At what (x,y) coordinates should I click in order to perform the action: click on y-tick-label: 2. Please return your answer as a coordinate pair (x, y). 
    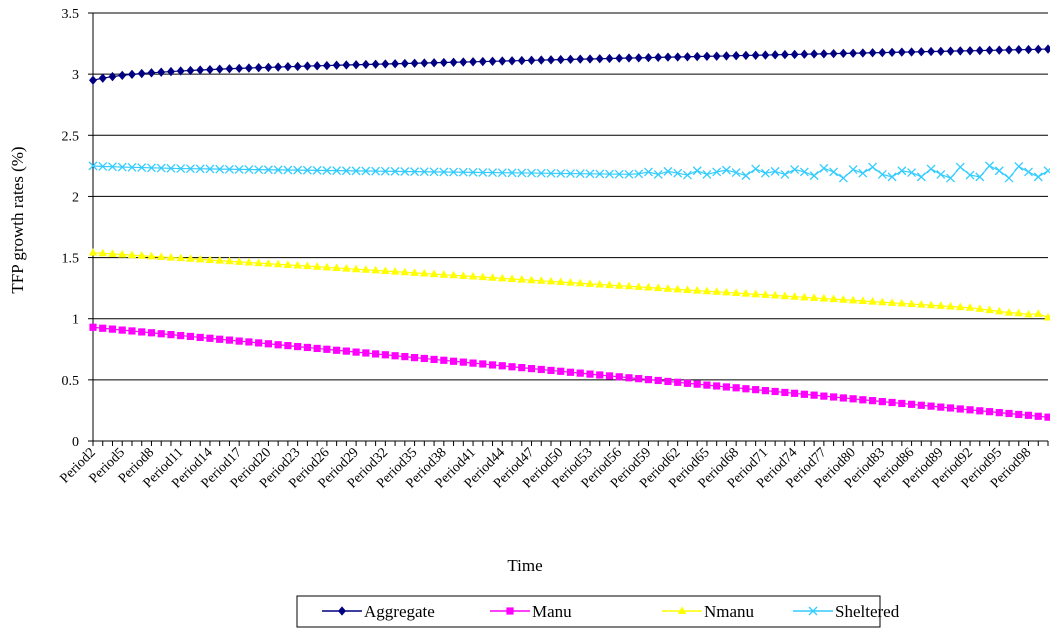
    Looking at the image, I should click on (75, 197).